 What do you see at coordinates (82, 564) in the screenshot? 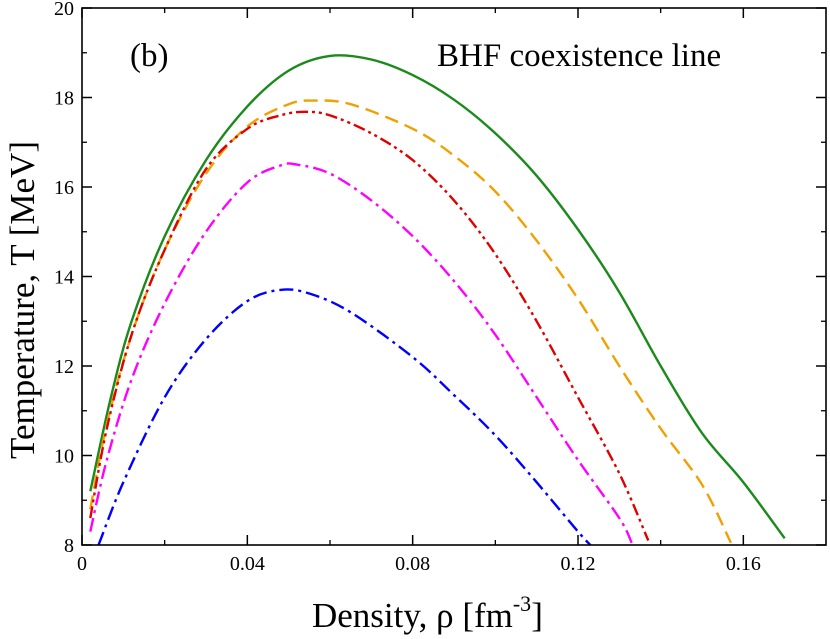
I see `x-tick-label: 0` at bounding box center [82, 564].